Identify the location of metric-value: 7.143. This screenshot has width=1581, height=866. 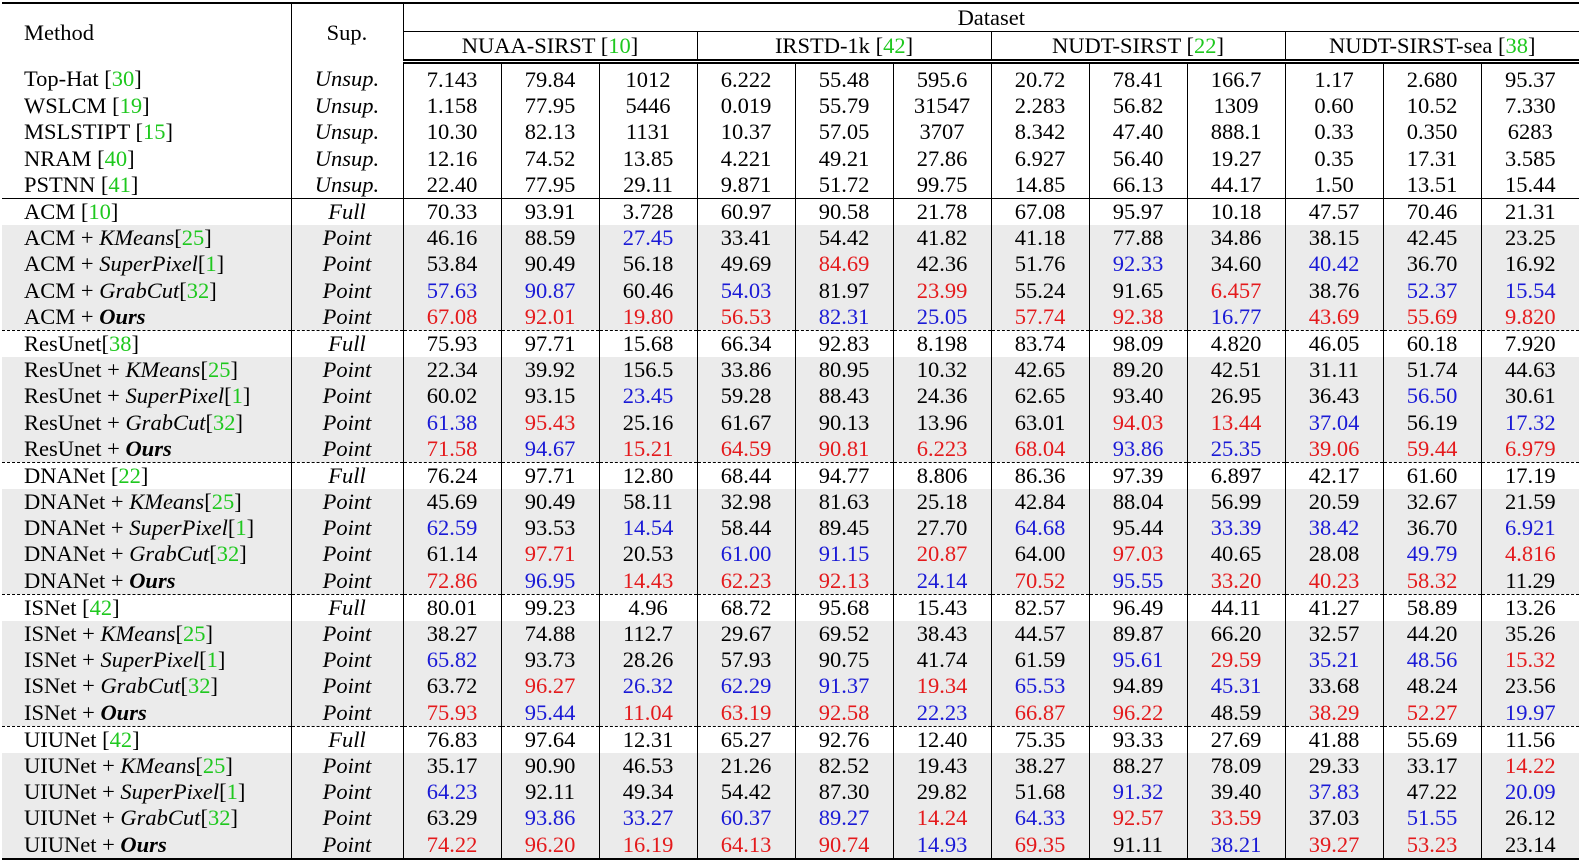
(452, 77).